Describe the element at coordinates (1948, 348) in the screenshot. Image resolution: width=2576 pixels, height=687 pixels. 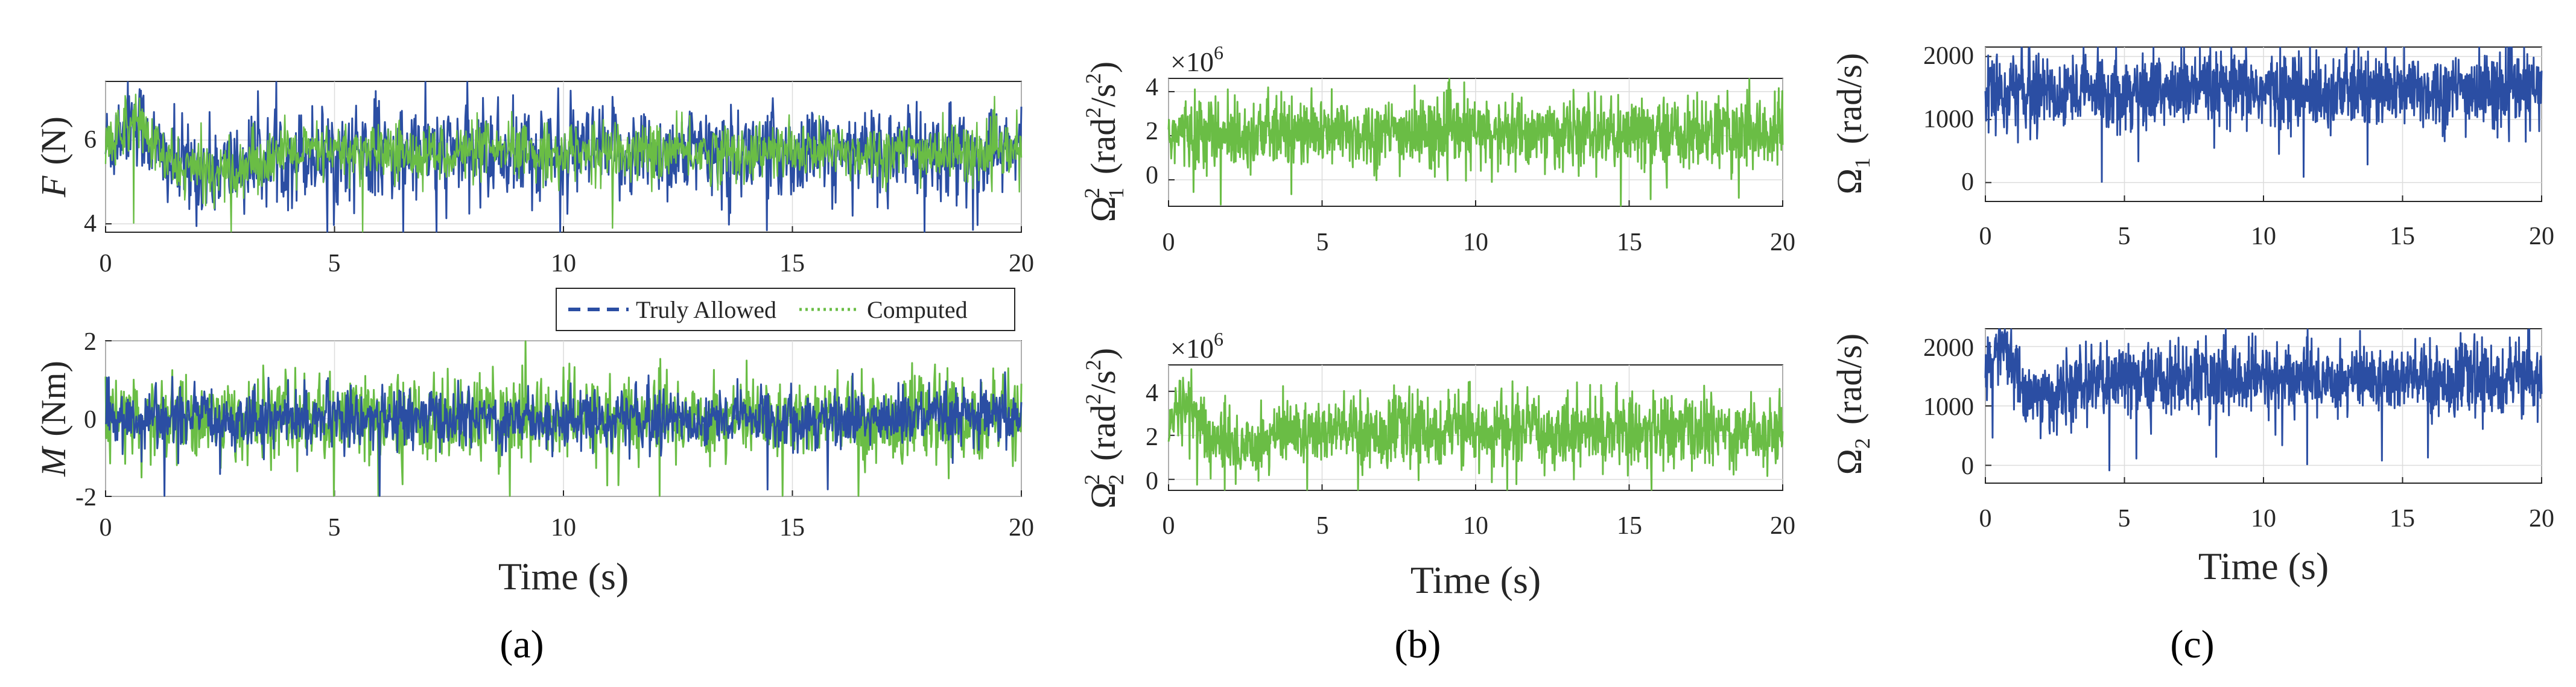
I see `omega2-ytick-2000: 2000` at that location.